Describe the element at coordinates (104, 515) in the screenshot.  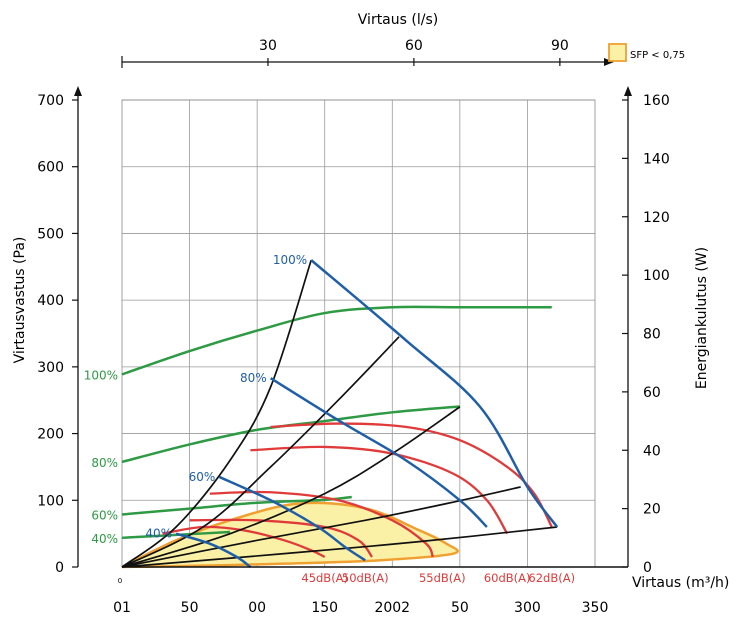
I see `power-curve-label: 60%` at that location.